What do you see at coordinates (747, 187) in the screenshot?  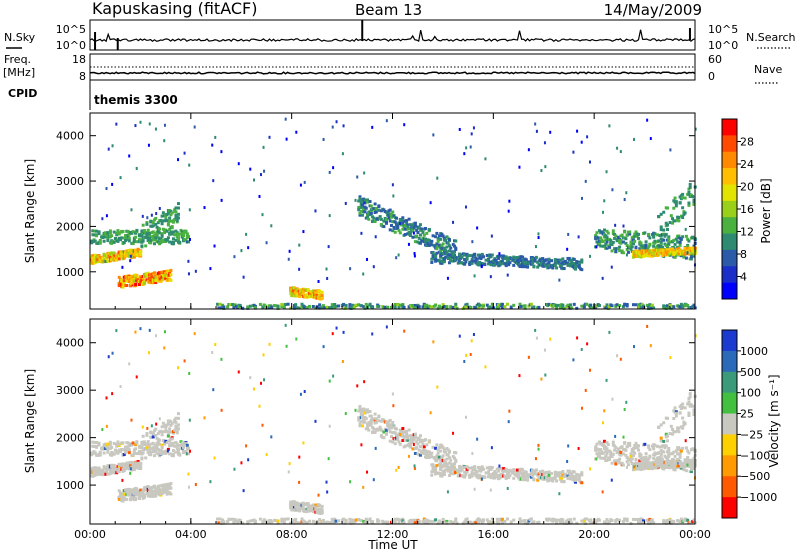 I see `colorbar-tick-label: 20` at bounding box center [747, 187].